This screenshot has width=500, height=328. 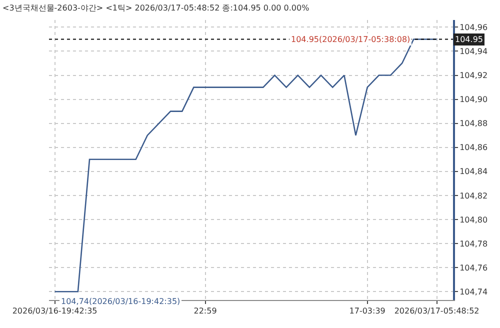 I want to click on y-tick-label: 104,80, so click(x=474, y=219).